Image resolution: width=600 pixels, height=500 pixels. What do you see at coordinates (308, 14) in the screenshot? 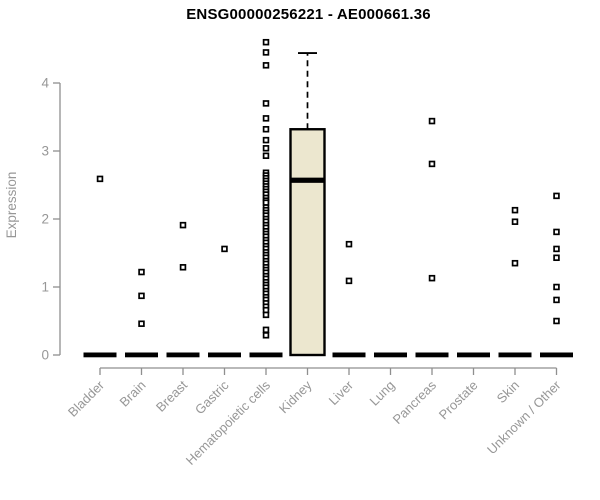
I see `chart-title: ENSG00000256221 - AE000661.36` at bounding box center [308, 14].